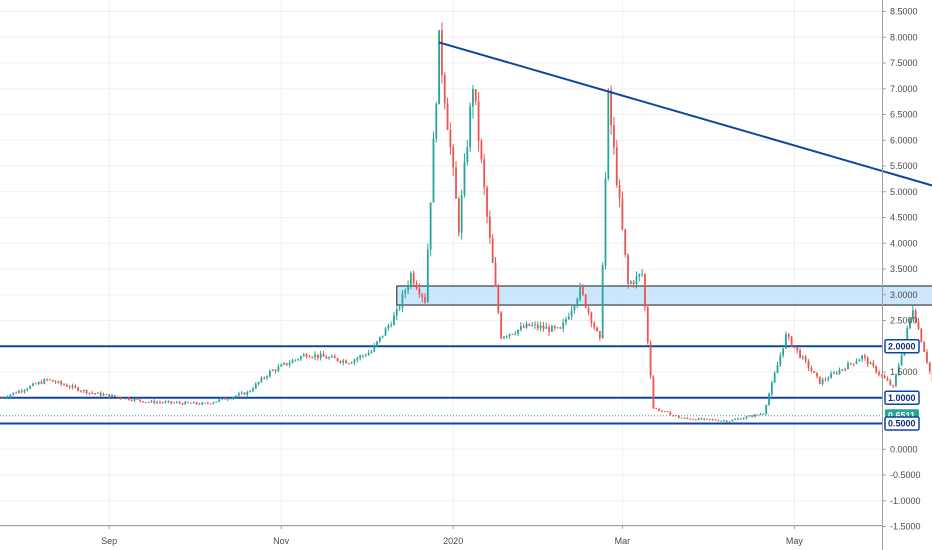 The width and height of the screenshot is (932, 550). I want to click on resistance-zone-rect, so click(664, 295).